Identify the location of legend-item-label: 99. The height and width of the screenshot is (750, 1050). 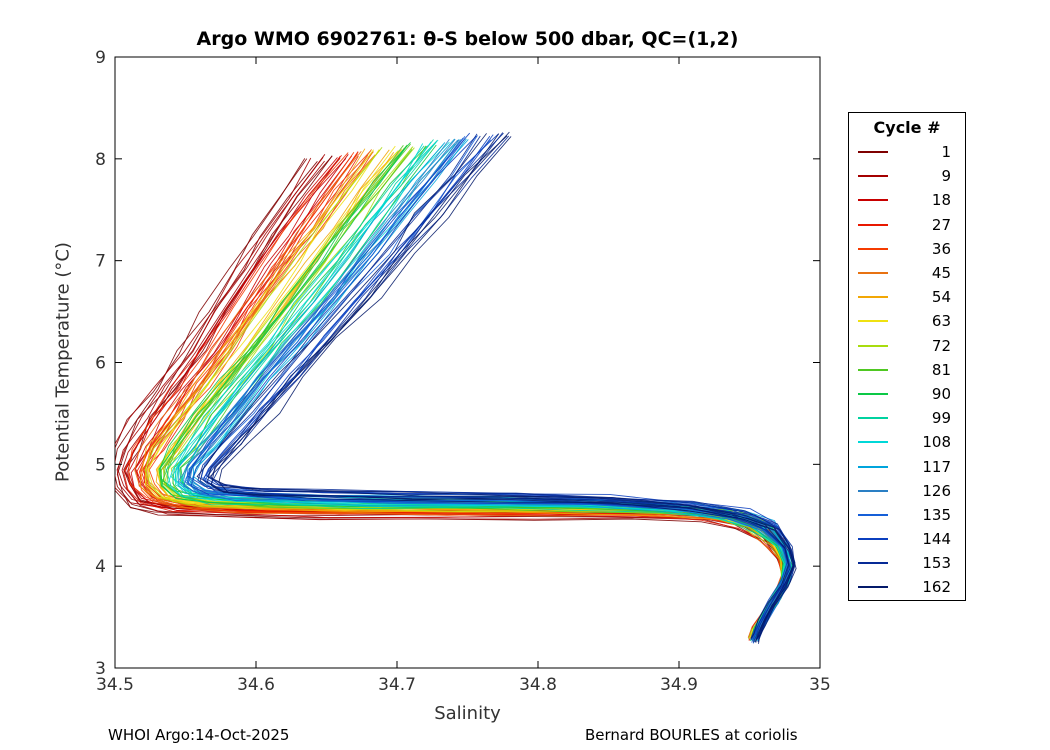
(941, 418).